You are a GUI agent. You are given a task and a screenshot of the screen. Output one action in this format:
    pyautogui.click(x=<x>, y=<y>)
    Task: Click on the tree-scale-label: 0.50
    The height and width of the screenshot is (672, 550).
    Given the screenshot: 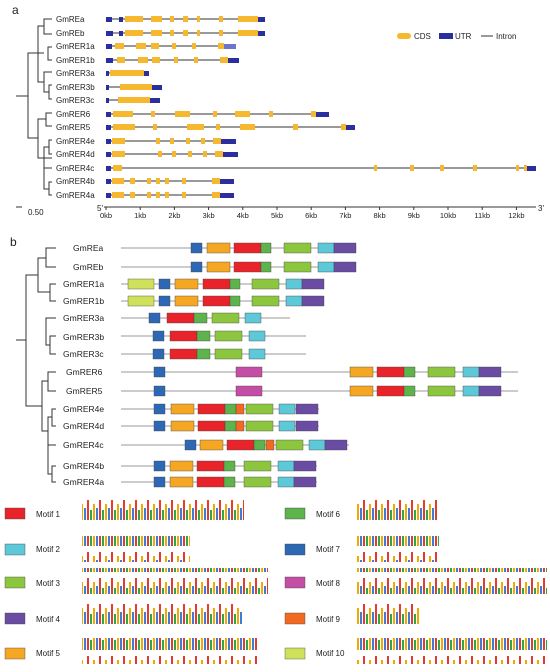 What is the action you would take?
    pyautogui.click(x=36, y=212)
    